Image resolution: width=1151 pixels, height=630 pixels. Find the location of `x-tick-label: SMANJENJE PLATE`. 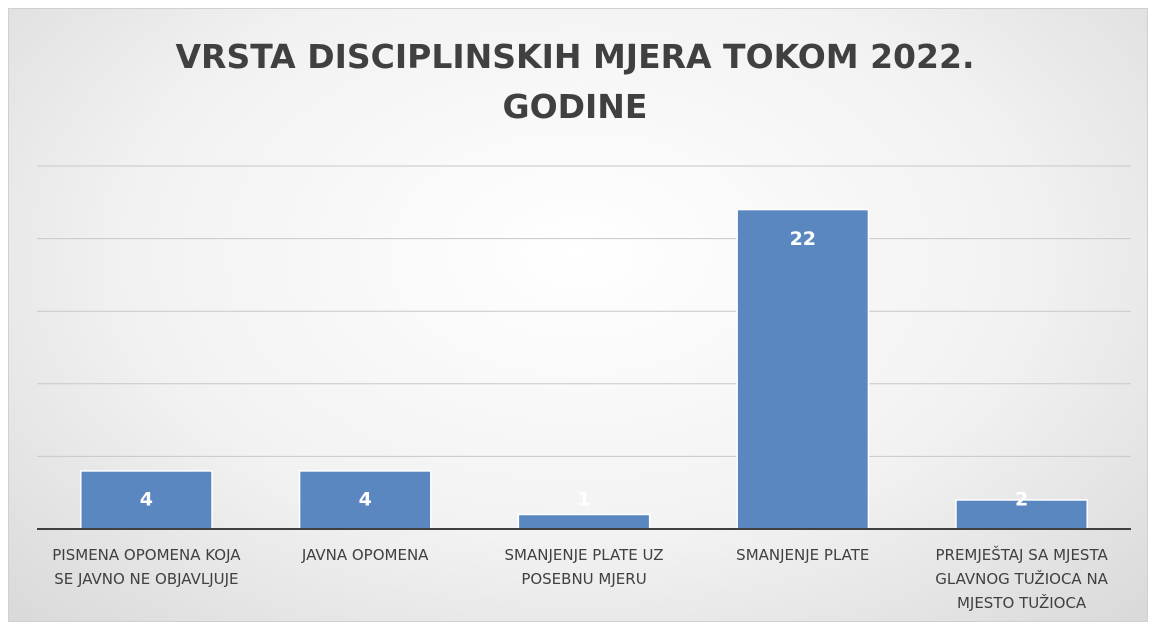

x-tick-label: SMANJENJE PLATE is located at coordinates (803, 555).